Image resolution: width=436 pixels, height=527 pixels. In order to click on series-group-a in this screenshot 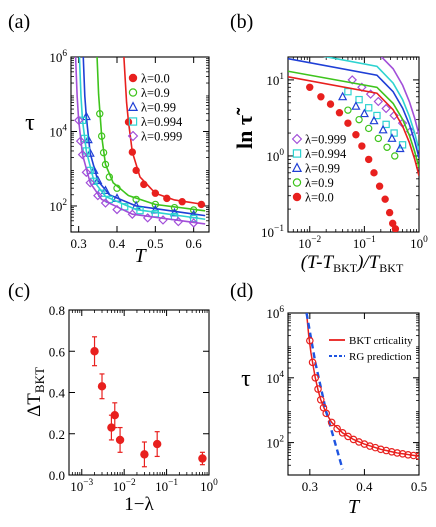, I will do `click(139, 142)`.